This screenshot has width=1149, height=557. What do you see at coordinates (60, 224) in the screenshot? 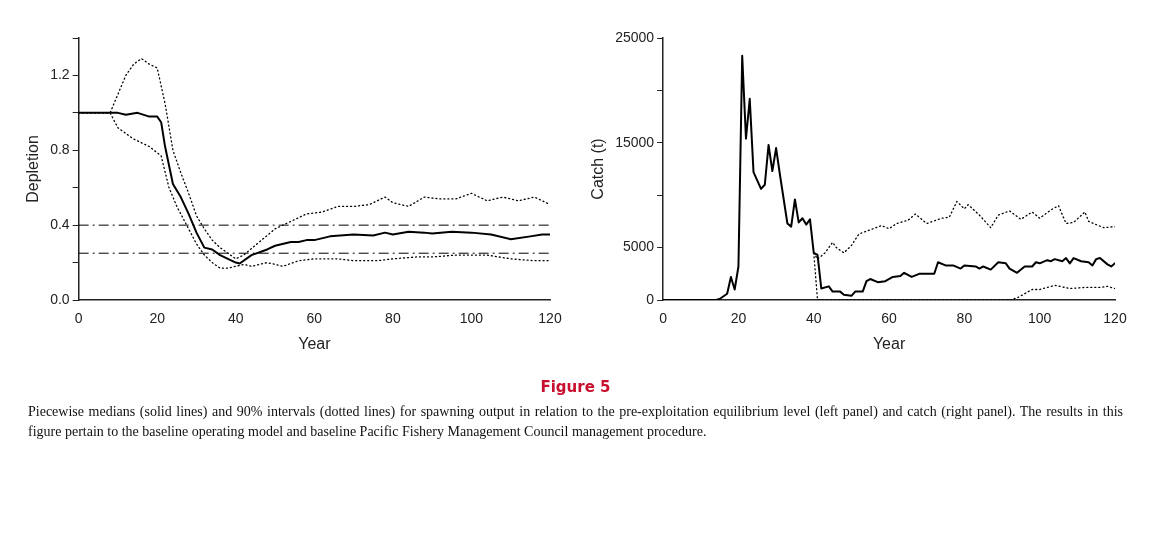
I see `y-tick-label: 0.4` at bounding box center [60, 224].